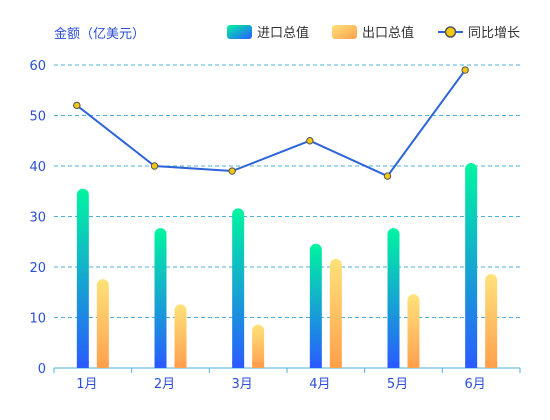 The height and width of the screenshot is (420, 550). What do you see at coordinates (164, 384) in the screenshot?
I see `x-tick-label: 2月` at bounding box center [164, 384].